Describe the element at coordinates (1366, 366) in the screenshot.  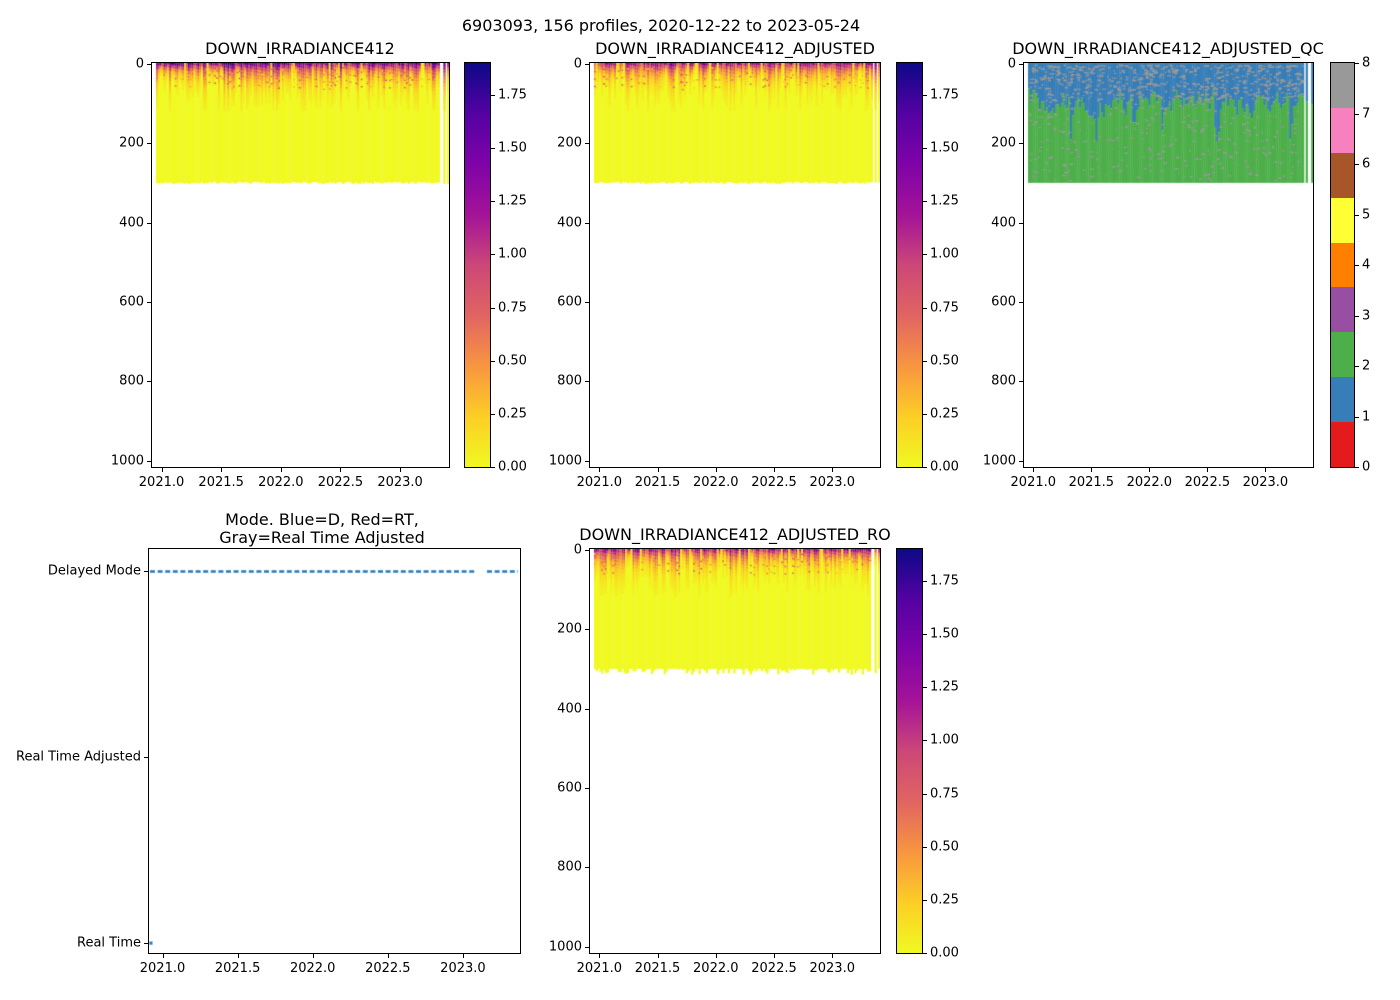
I see `qc-colorbar-tick-label: 2` at that location.